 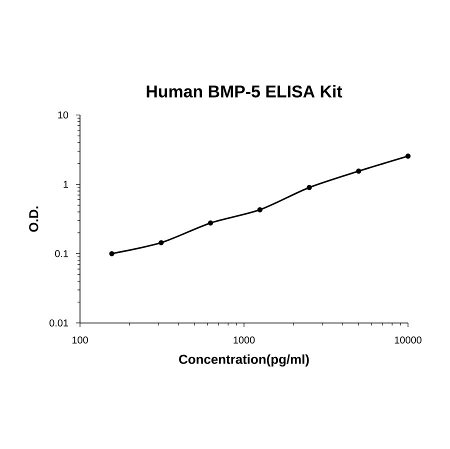 I want to click on y-tick-label: 0.01, so click(x=58, y=323).